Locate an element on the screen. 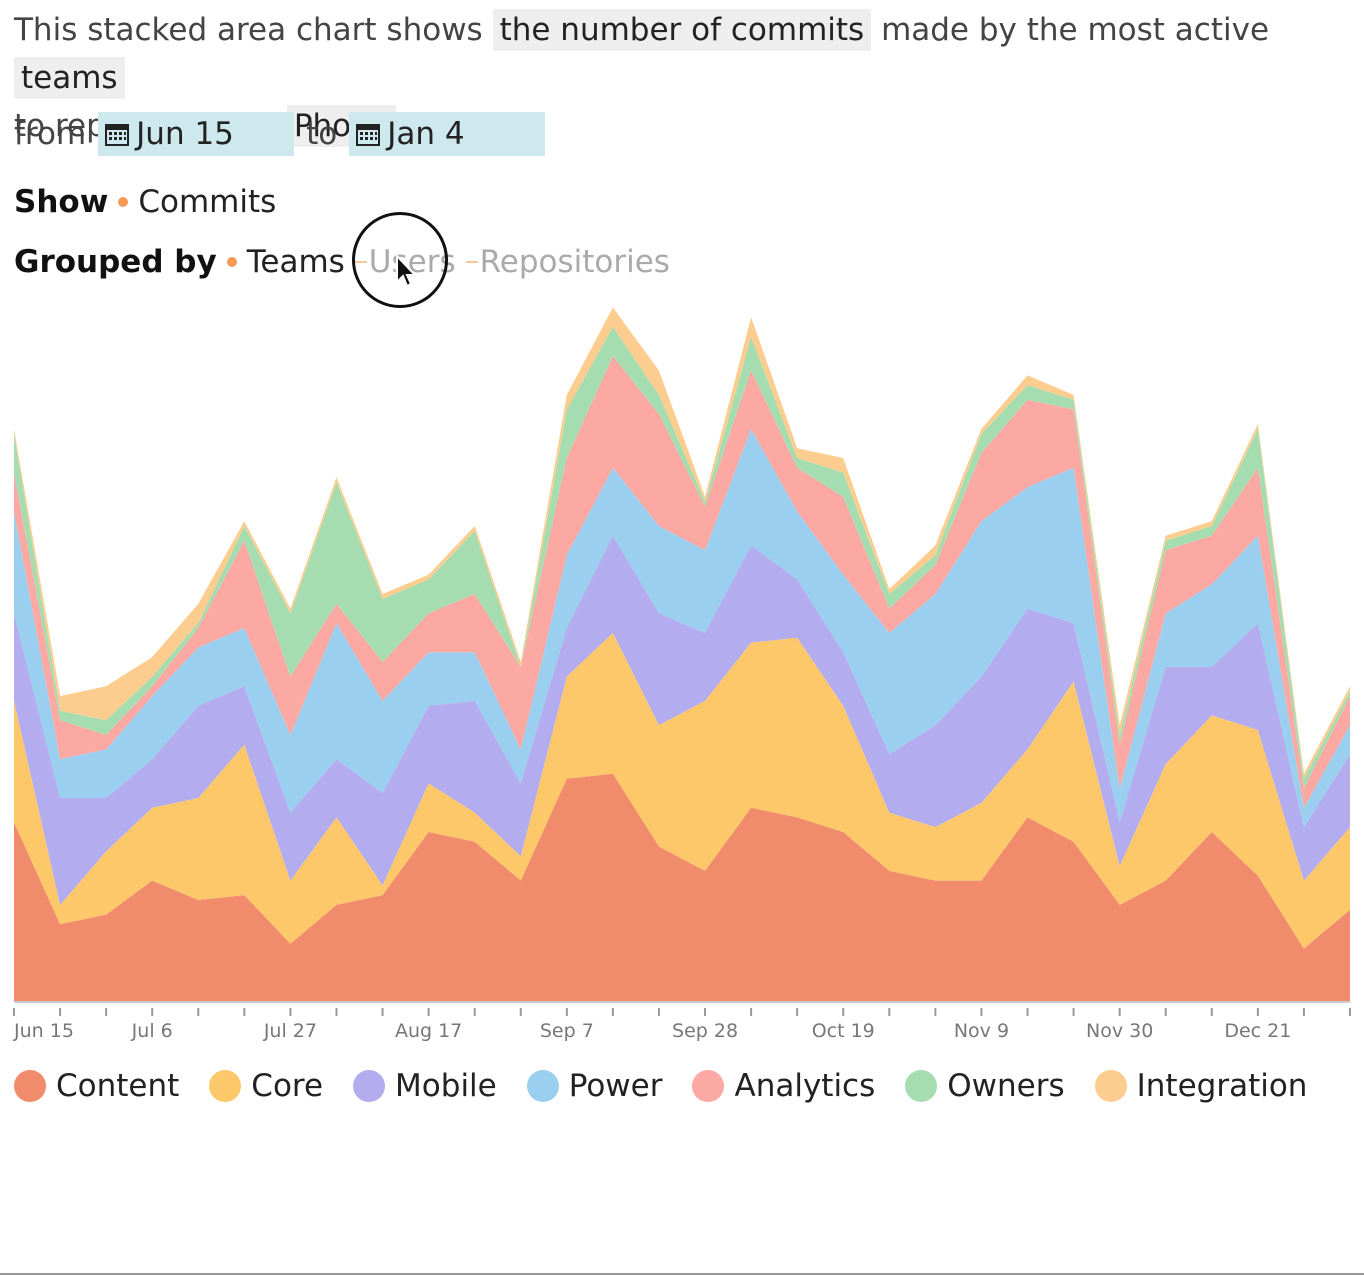 The image size is (1364, 1276). show-label: Show is located at coordinates (61, 202).